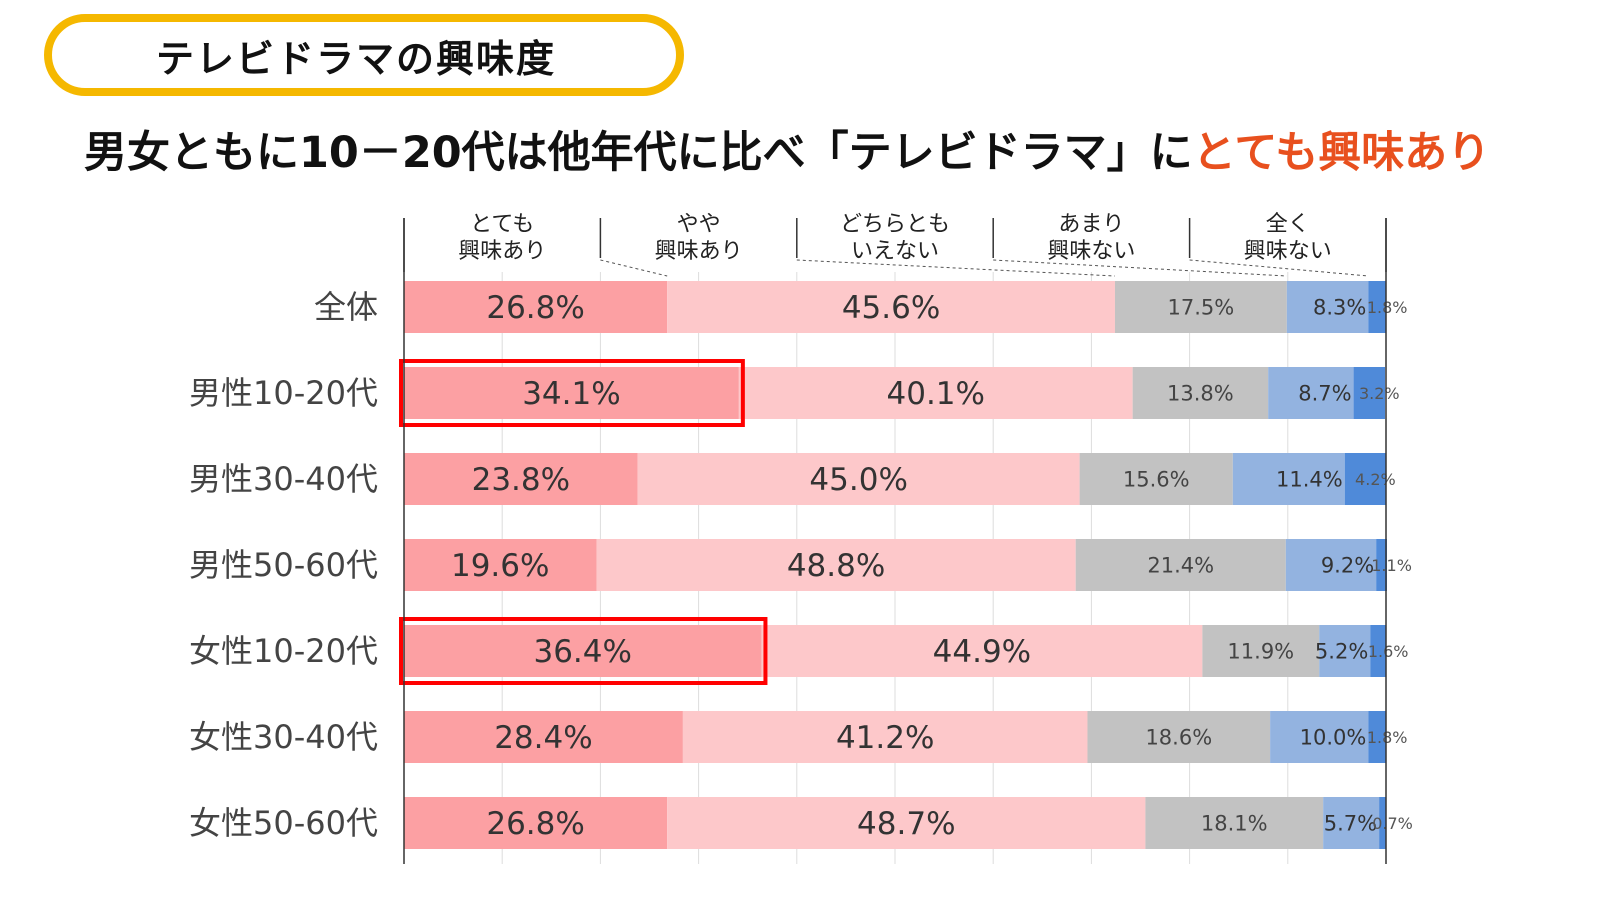  Describe the element at coordinates (1333, 738) in the screenshot. I see `data-label: 10.0%` at that location.